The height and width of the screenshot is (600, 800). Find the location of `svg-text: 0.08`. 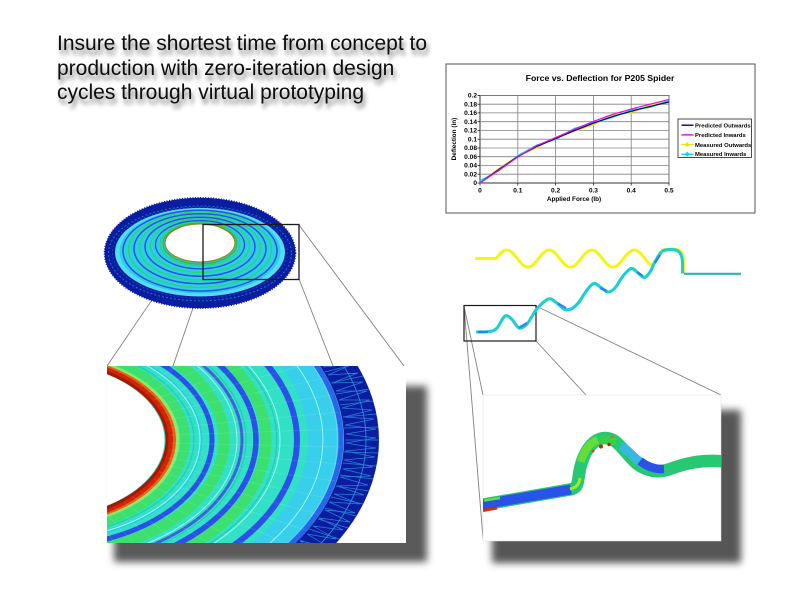

svg-text: 0.08 is located at coordinates (470, 148).